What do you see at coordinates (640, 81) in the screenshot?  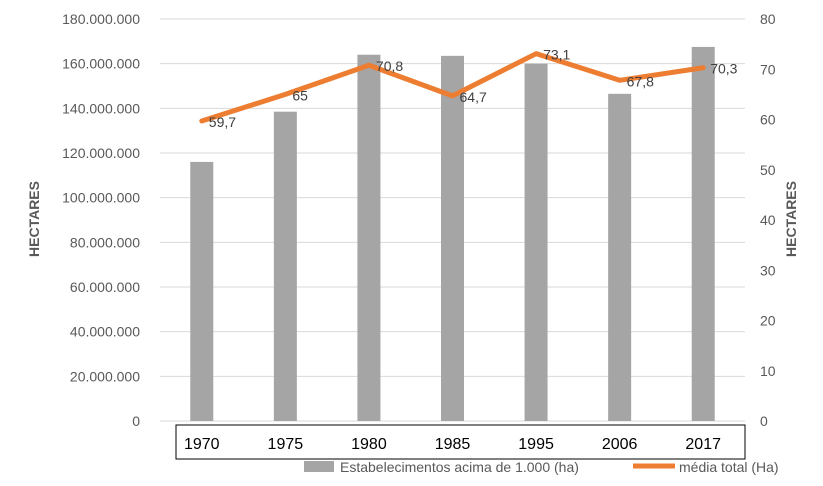 I see `line-data-label: 67,8` at bounding box center [640, 81].